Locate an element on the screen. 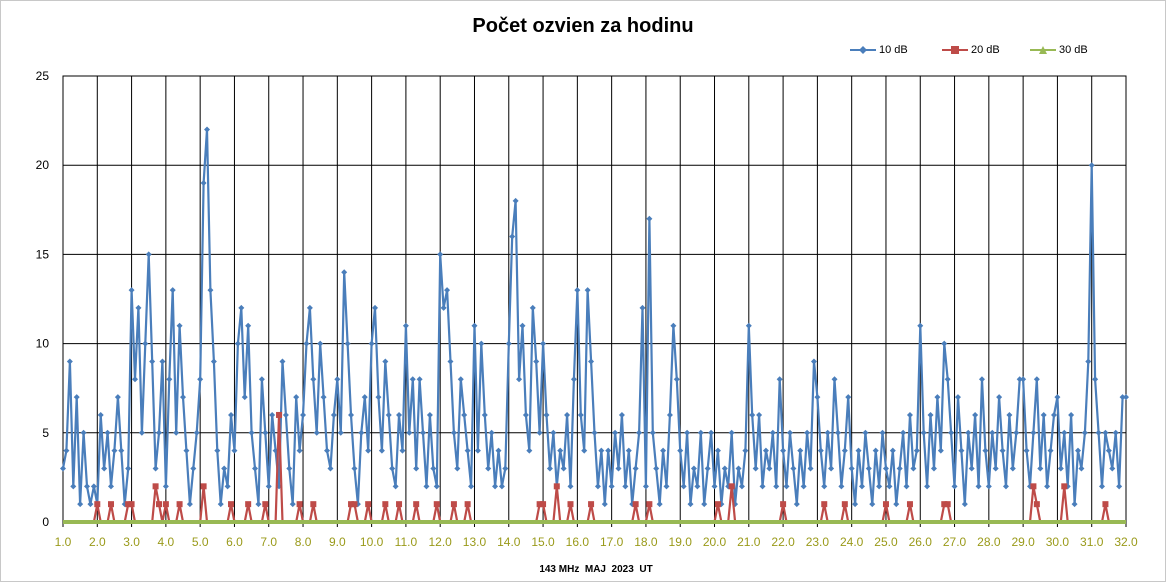 The width and height of the screenshot is (1166, 582). x-tick-label: 4.0 is located at coordinates (166, 542).